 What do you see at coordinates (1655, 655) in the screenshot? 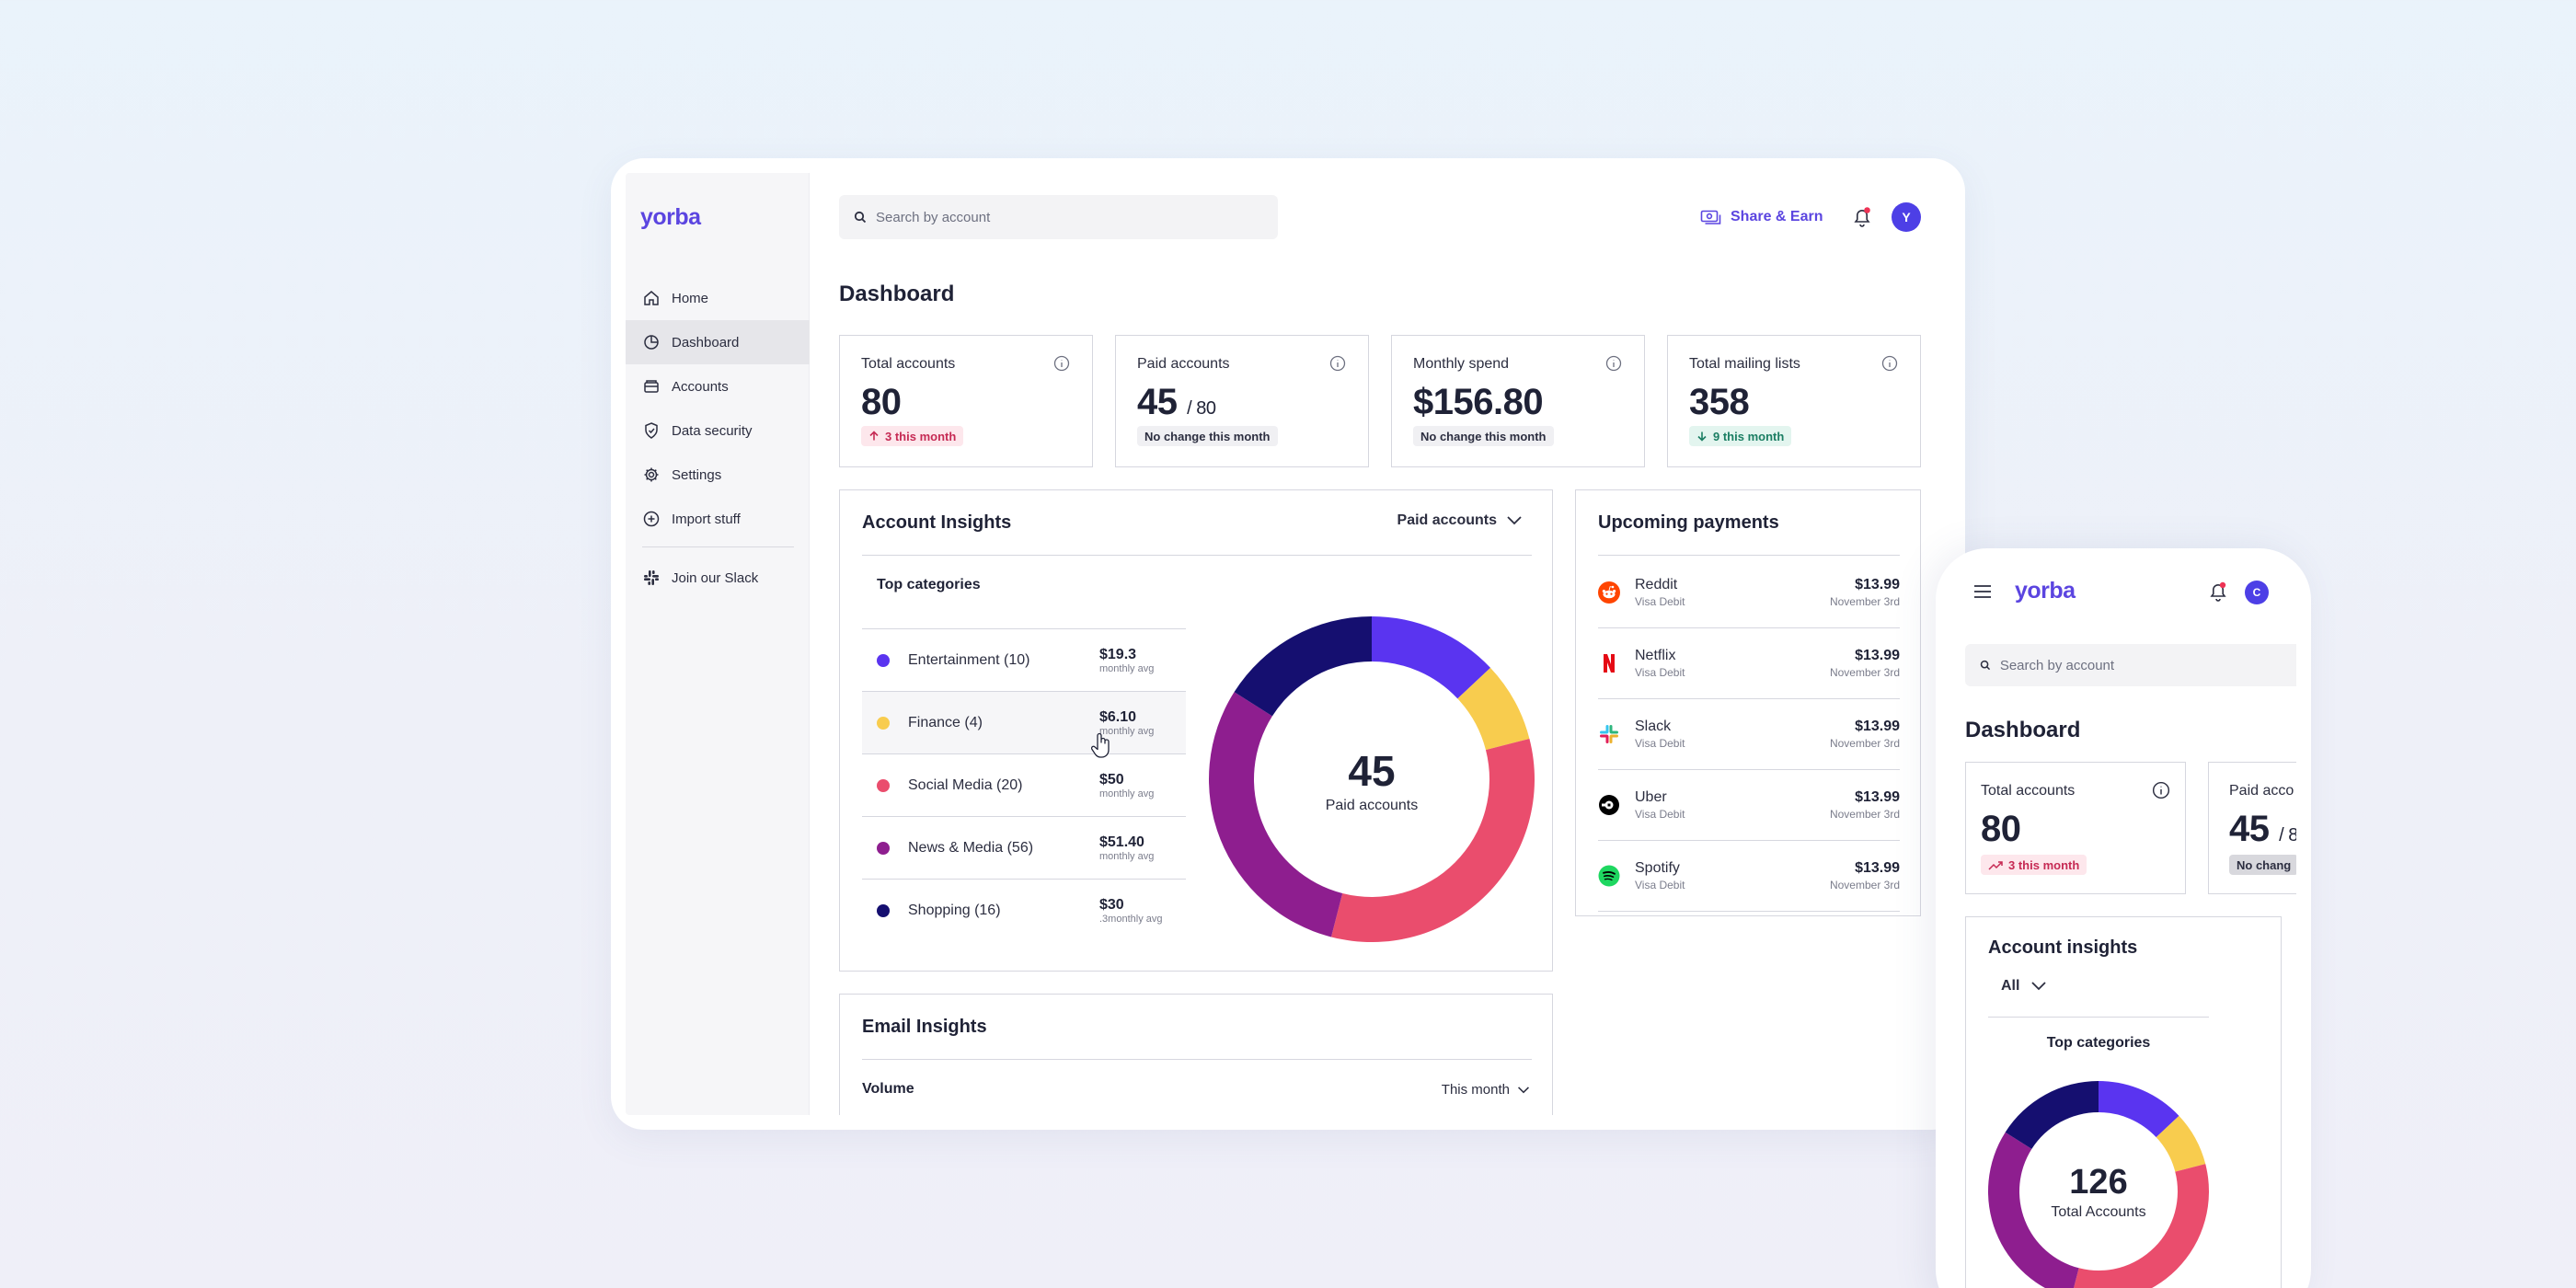
I see `payment-name: Netflix` at bounding box center [1655, 655].